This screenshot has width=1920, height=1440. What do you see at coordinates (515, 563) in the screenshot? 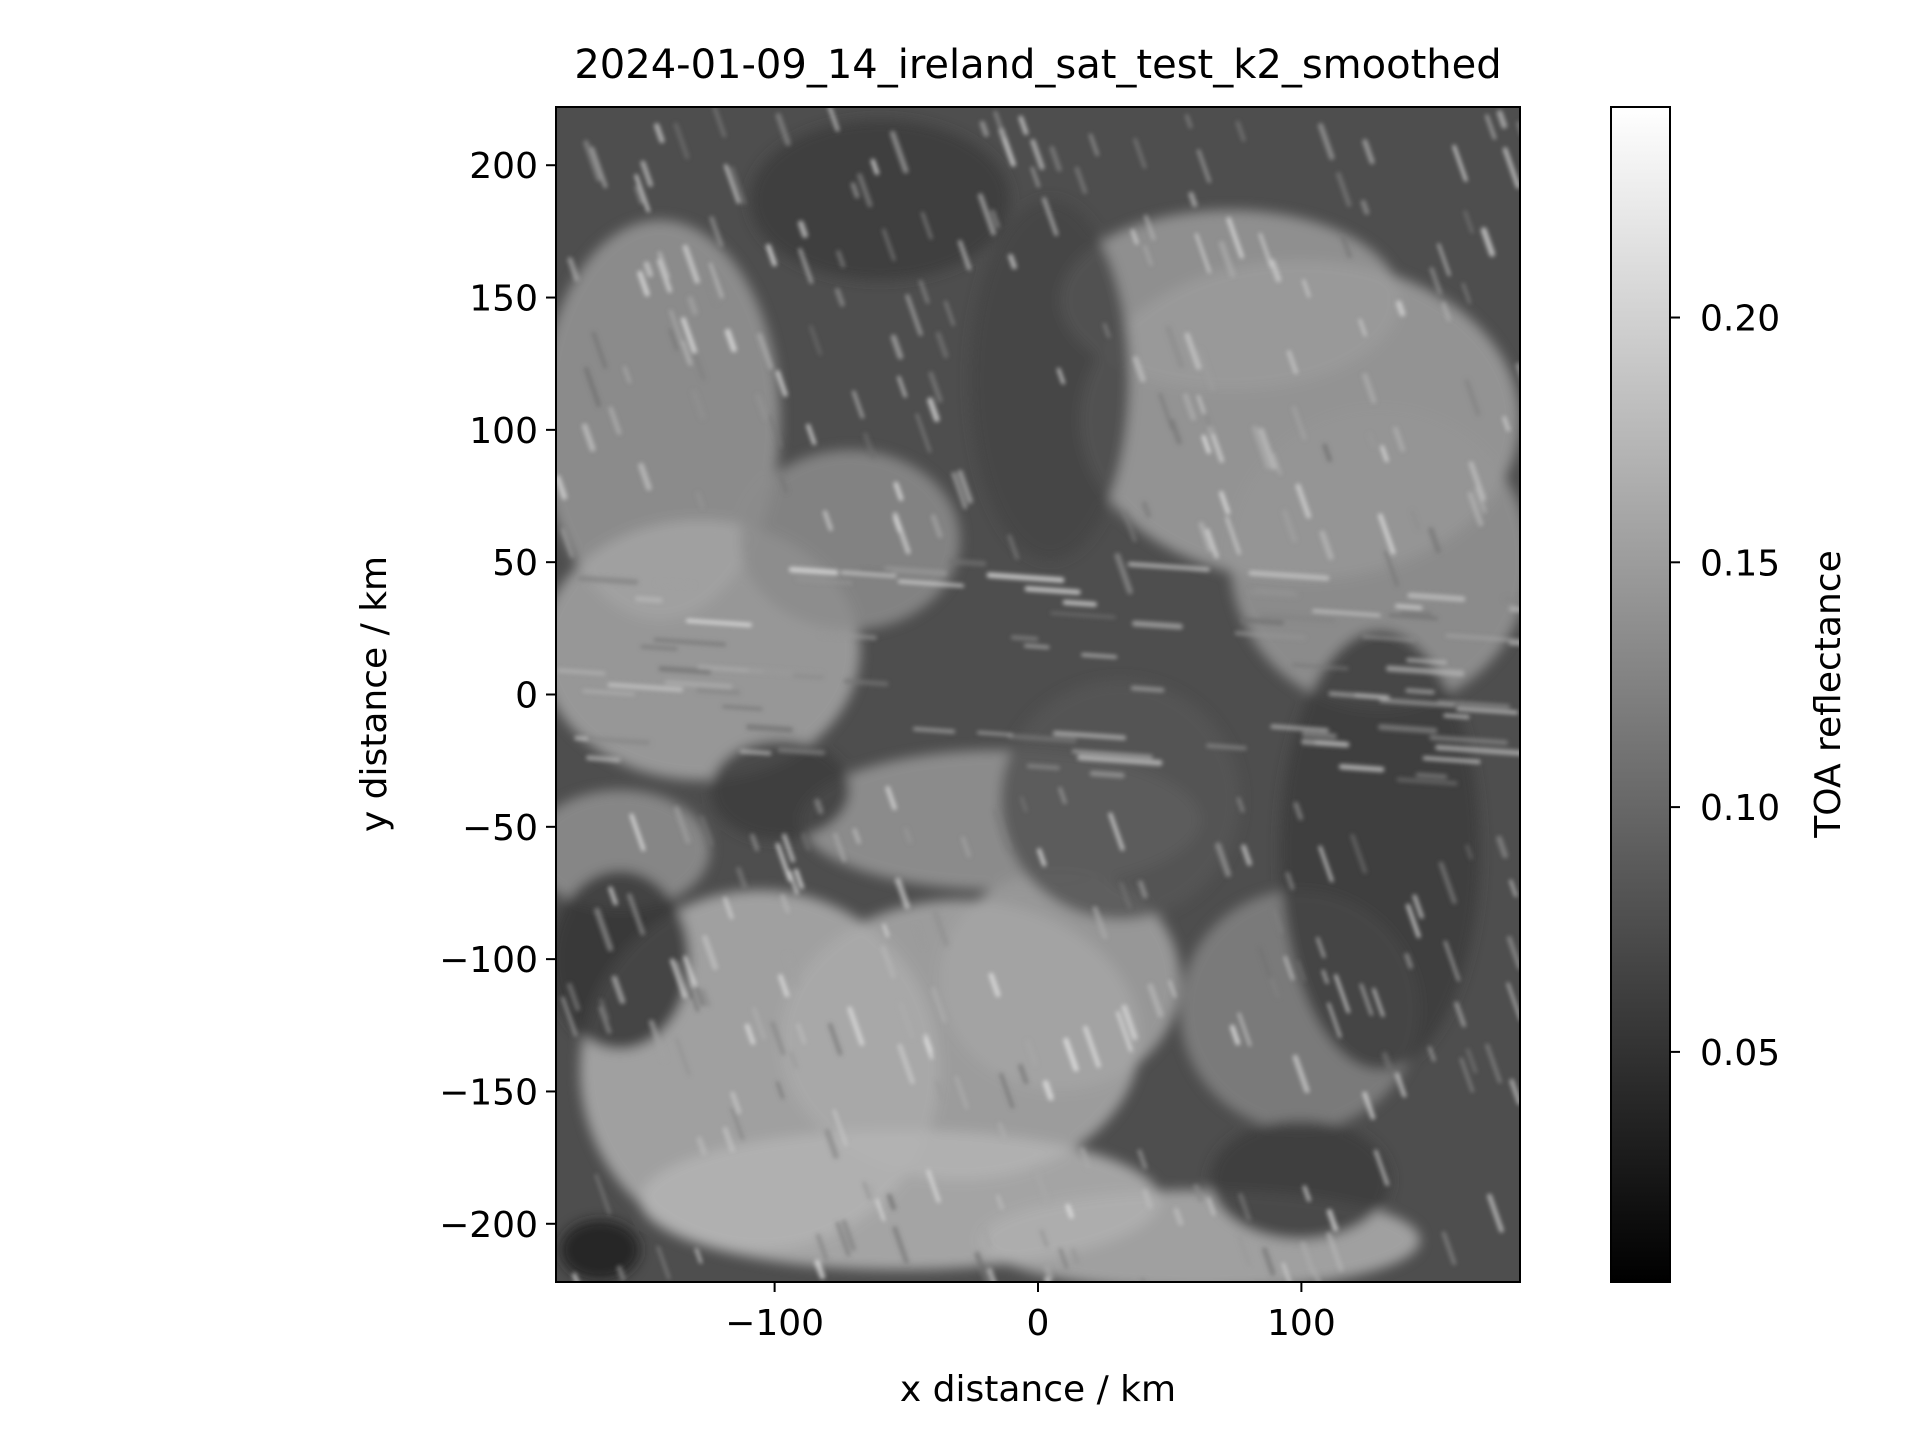
I see `y-tick-label: 50` at bounding box center [515, 563].